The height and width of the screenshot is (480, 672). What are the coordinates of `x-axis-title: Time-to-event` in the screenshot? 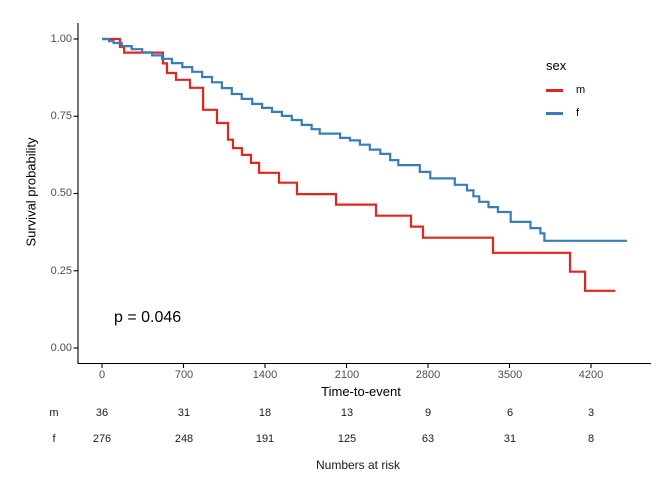 It's located at (361, 391).